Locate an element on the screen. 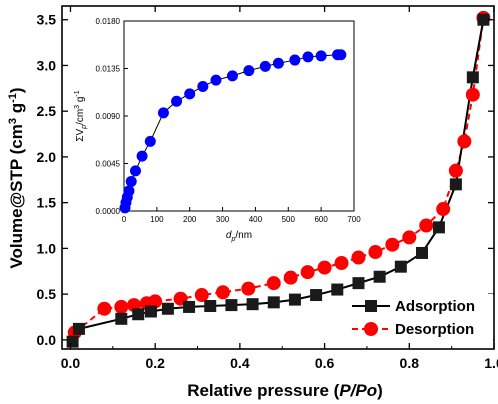 Image resolution: width=498 pixels, height=404 pixels. inset-y-tick-label: 0.0000 is located at coordinates (108, 211).